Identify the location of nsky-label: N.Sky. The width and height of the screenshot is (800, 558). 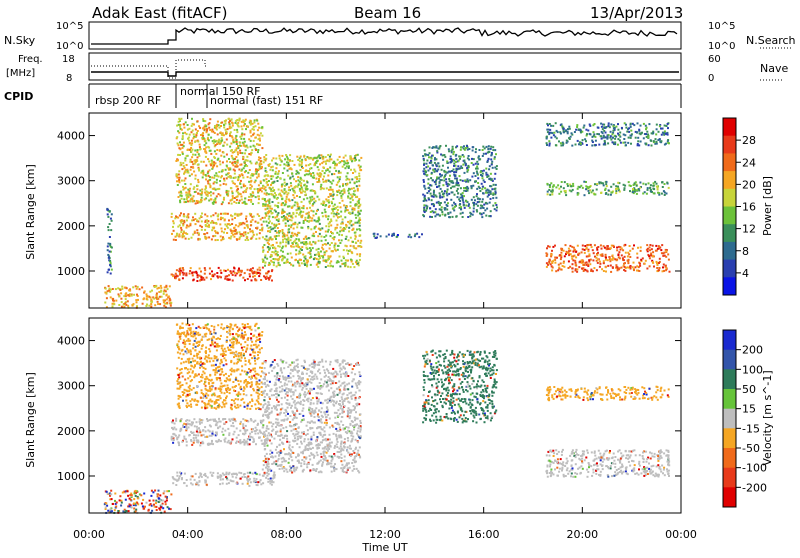
(20, 40).